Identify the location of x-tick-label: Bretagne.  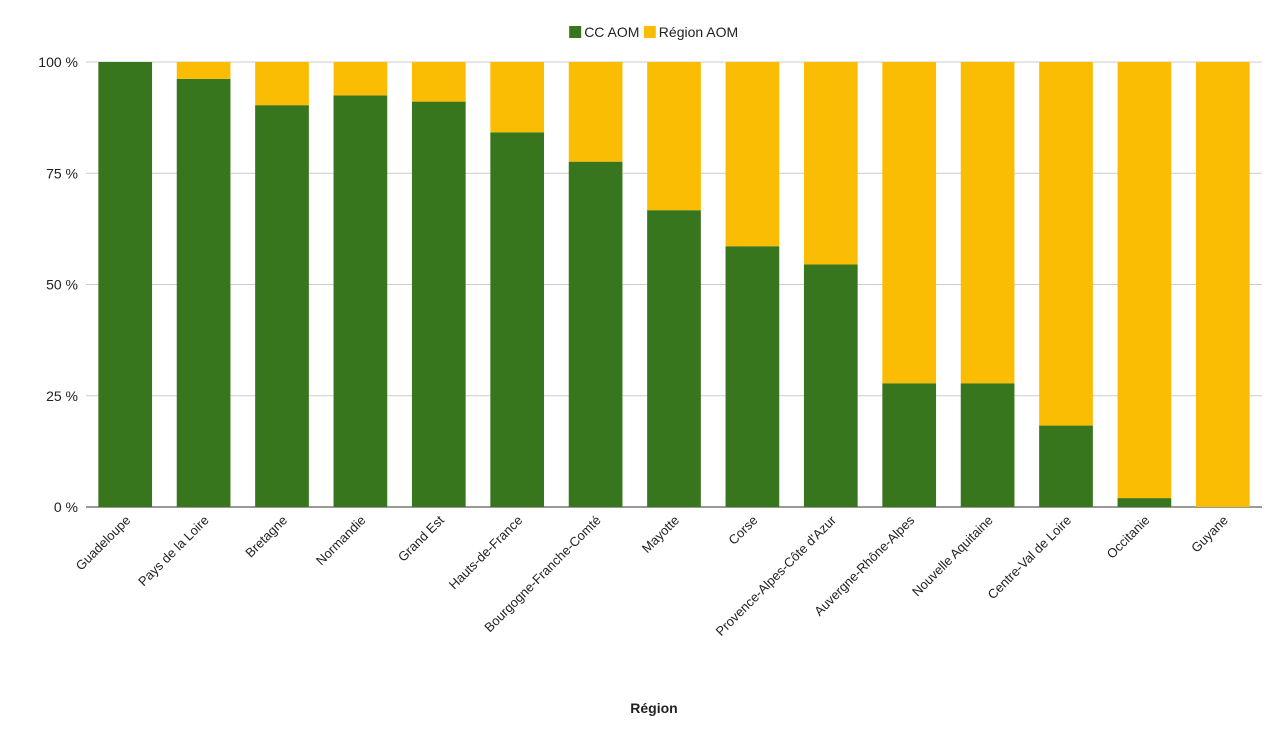
(266, 537).